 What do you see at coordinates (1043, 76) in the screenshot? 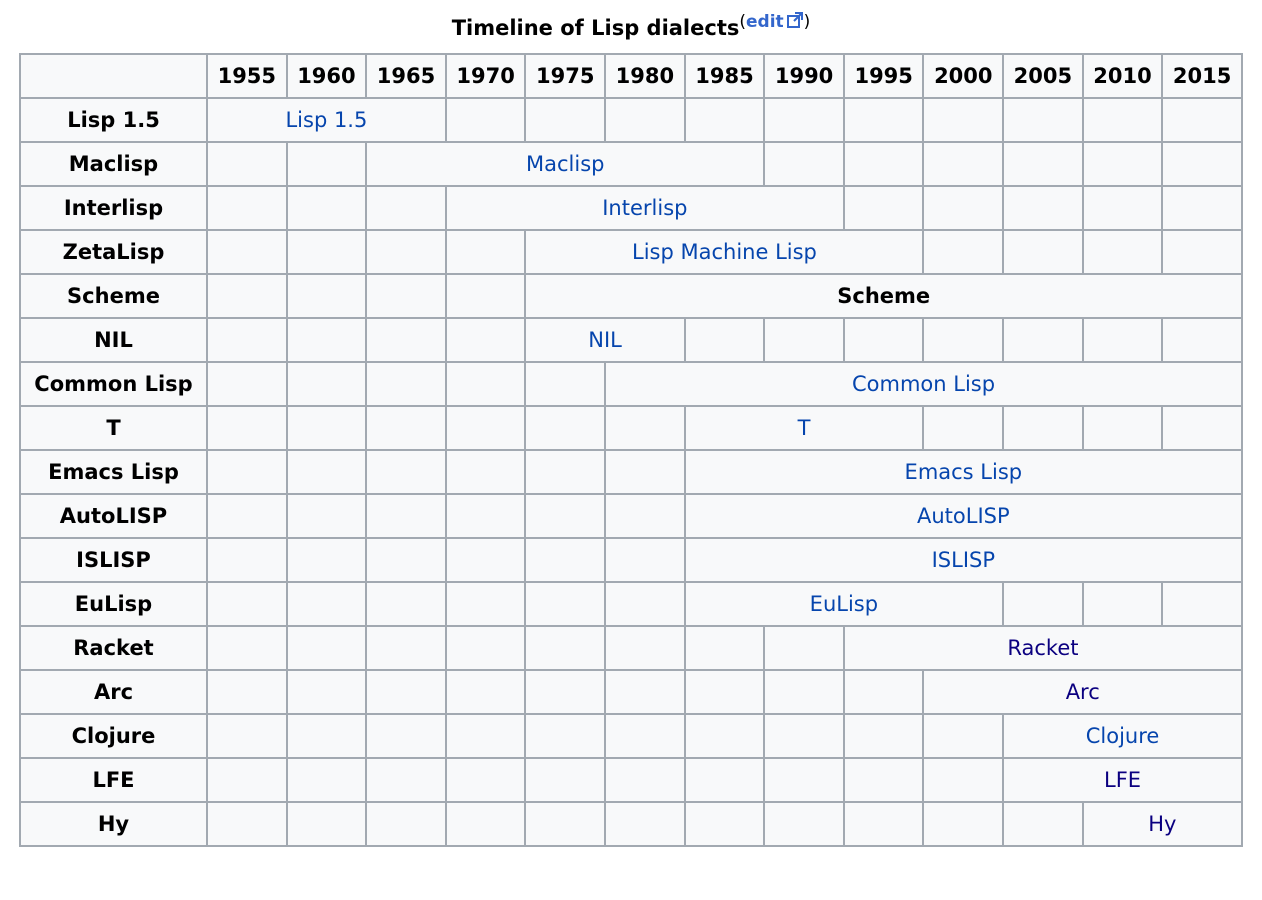
I see `year-header: 2005` at bounding box center [1043, 76].